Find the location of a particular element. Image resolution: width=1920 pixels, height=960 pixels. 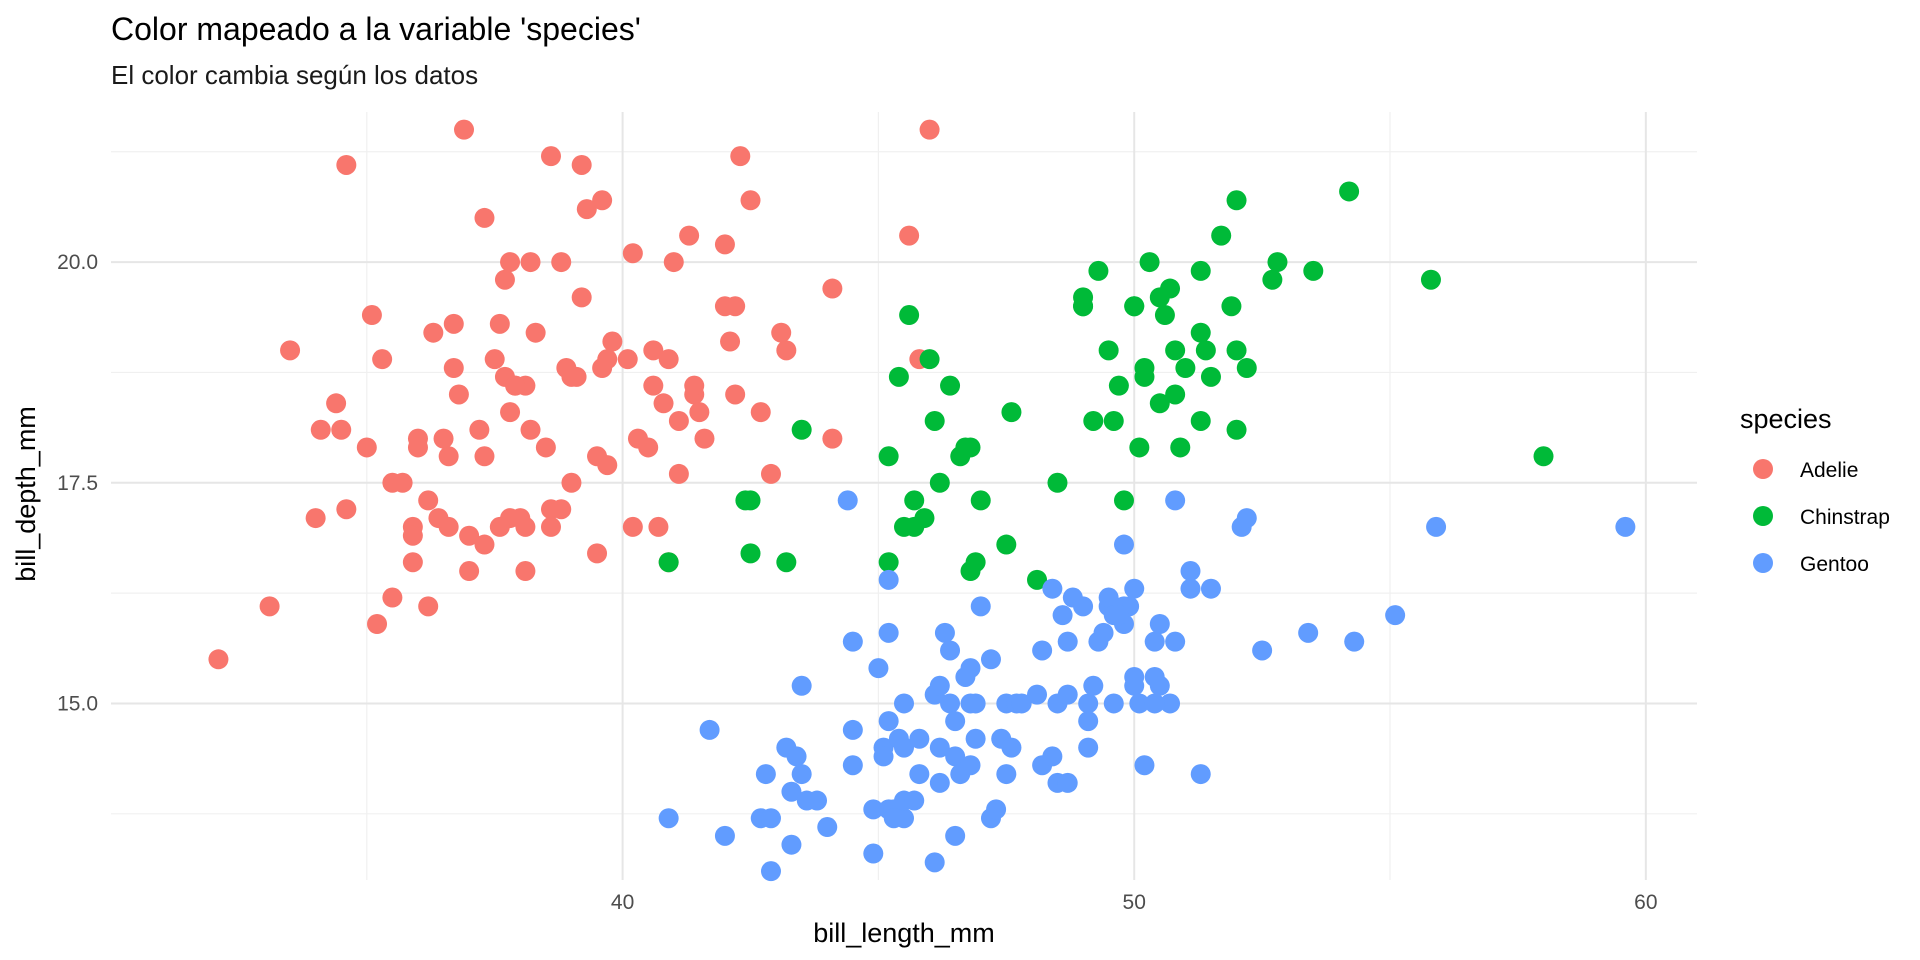

legend-key-adelie is located at coordinates (1763, 469).